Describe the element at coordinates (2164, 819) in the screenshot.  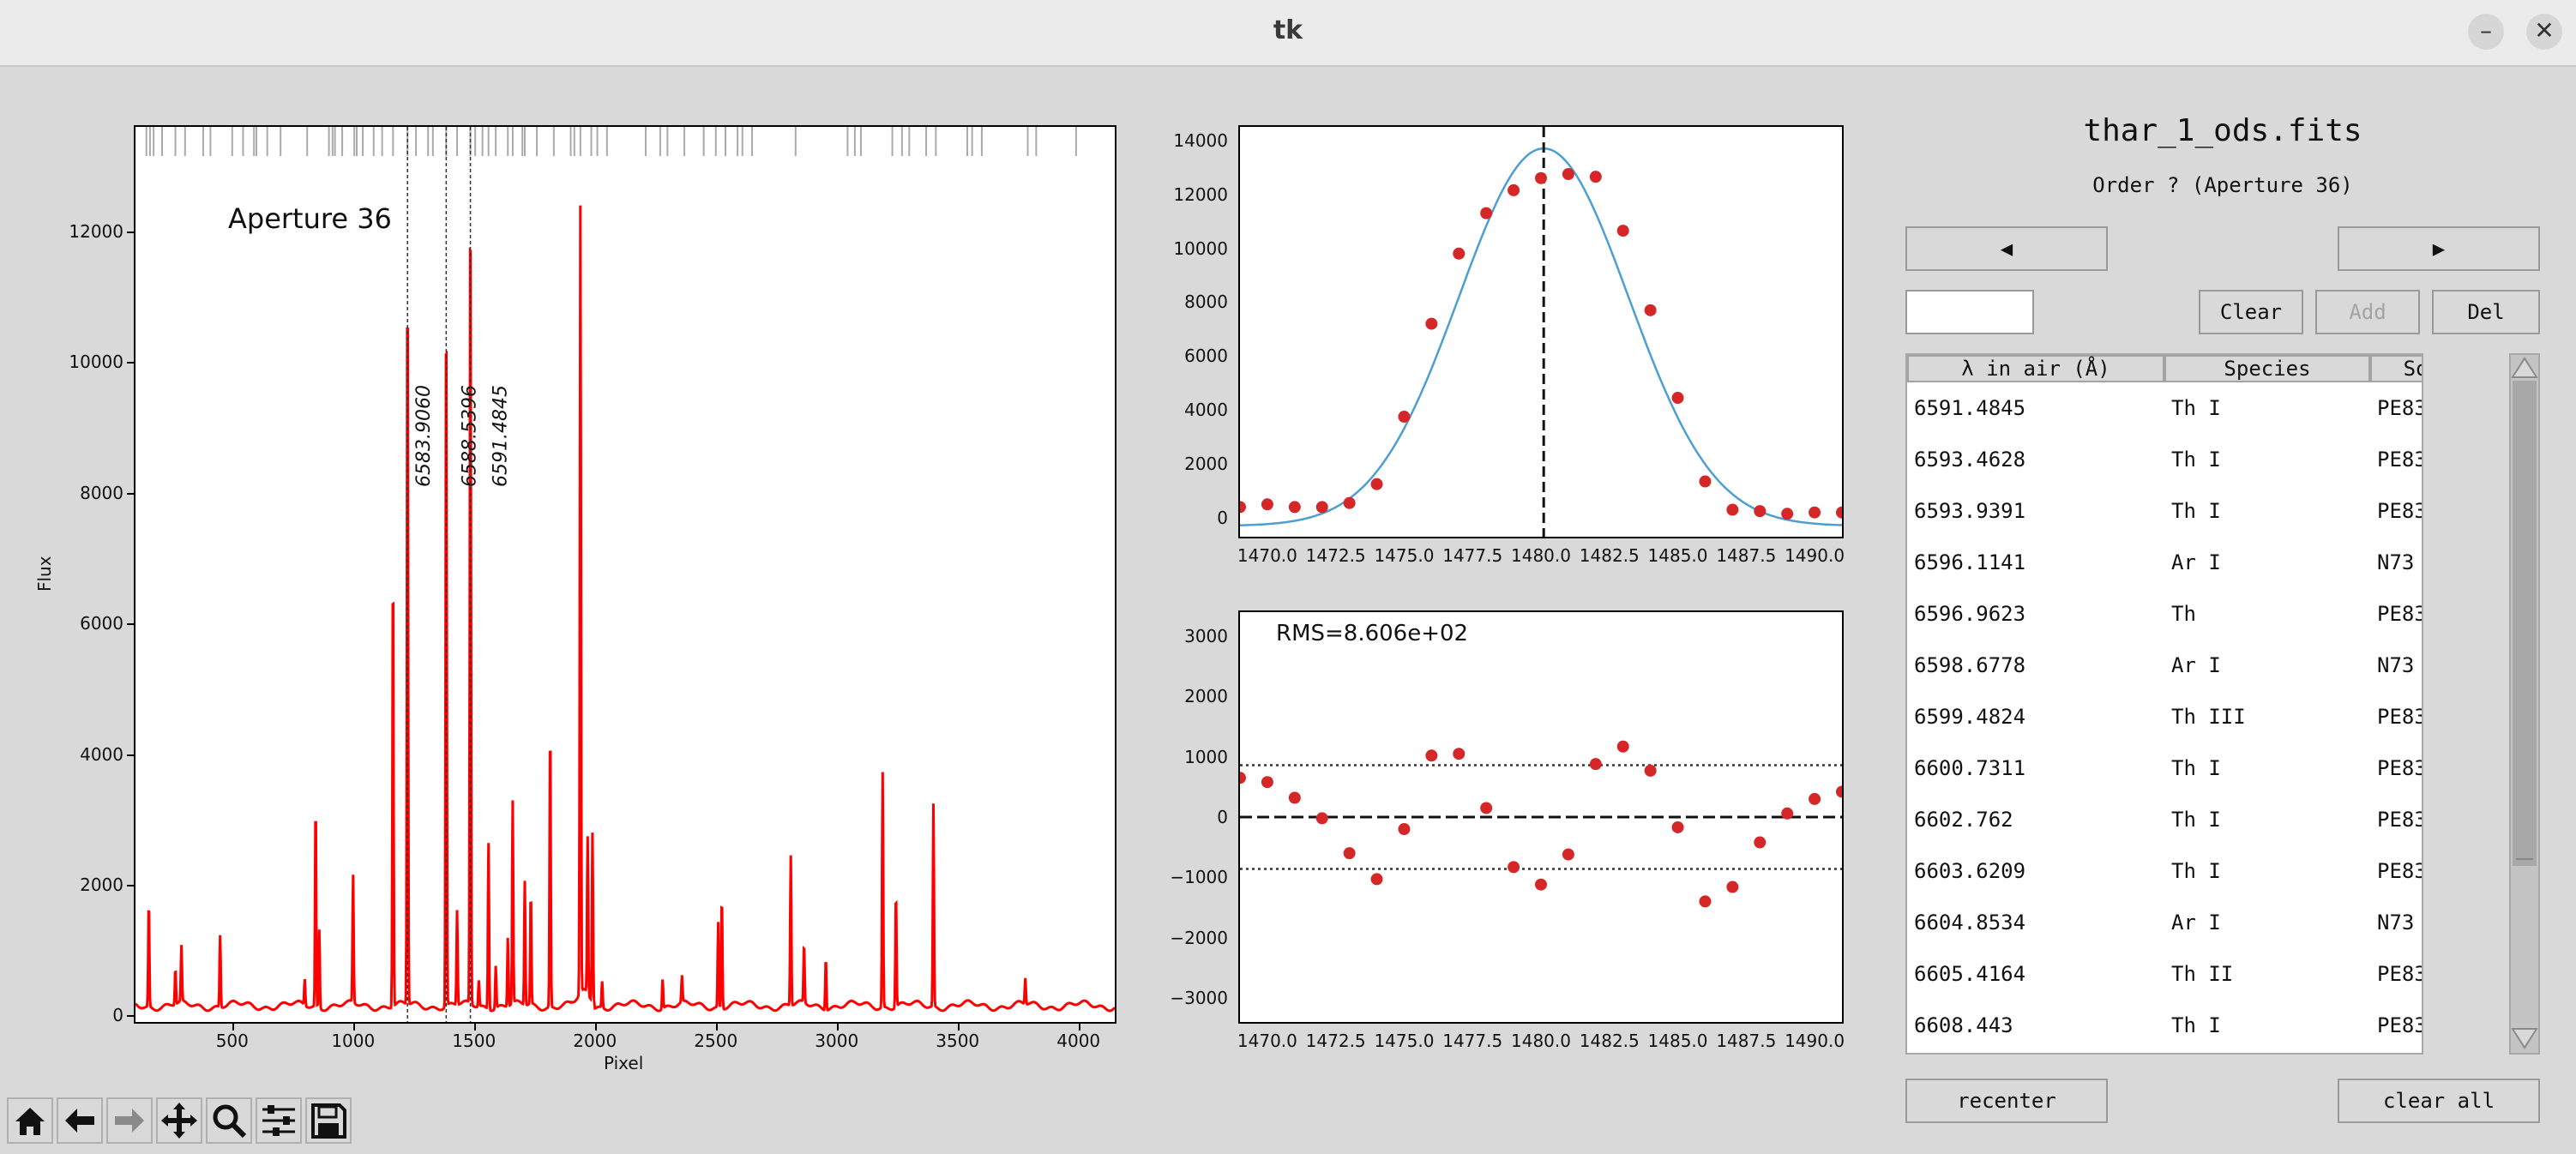
I see `table-row: 6602.762 Th I PE83` at that location.